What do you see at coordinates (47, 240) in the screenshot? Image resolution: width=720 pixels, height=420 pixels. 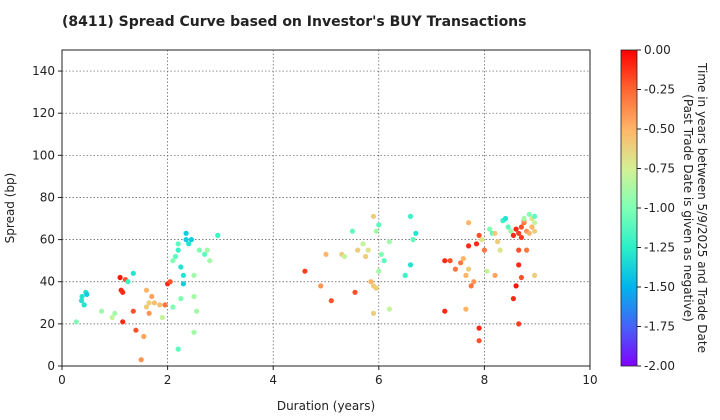 I see `y-tick-label: 60` at bounding box center [47, 240].